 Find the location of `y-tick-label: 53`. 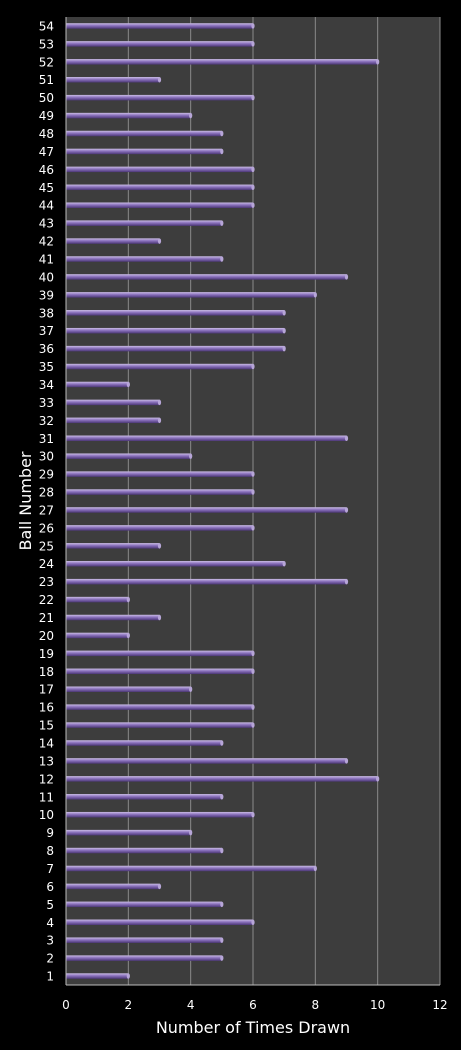

y-tick-label: 53 is located at coordinates (46, 44).